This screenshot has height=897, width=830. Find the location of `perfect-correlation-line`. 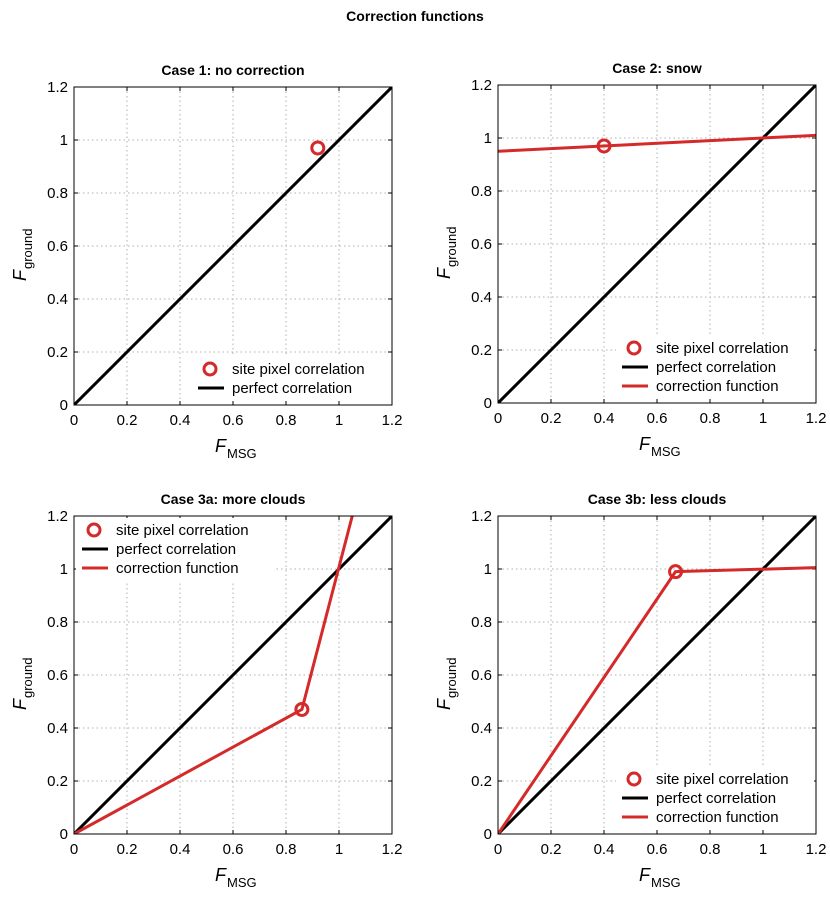

perfect-correlation-line is located at coordinates (233, 246).